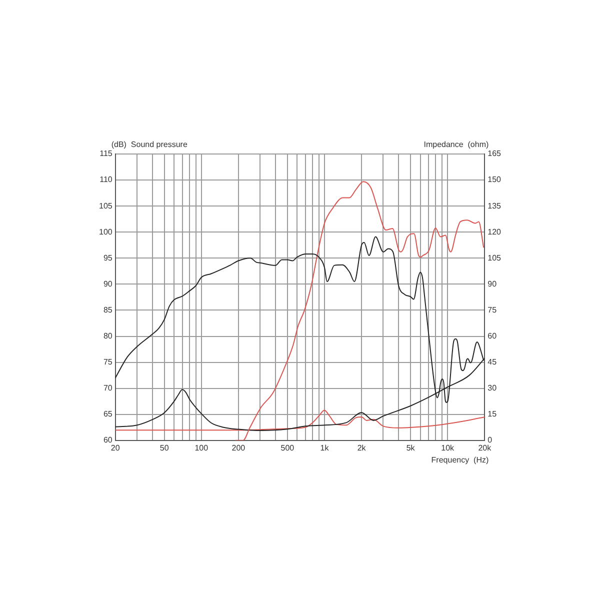 The width and height of the screenshot is (600, 600). Describe the element at coordinates (165, 447) in the screenshot. I see `x-tick-label: 50` at that location.